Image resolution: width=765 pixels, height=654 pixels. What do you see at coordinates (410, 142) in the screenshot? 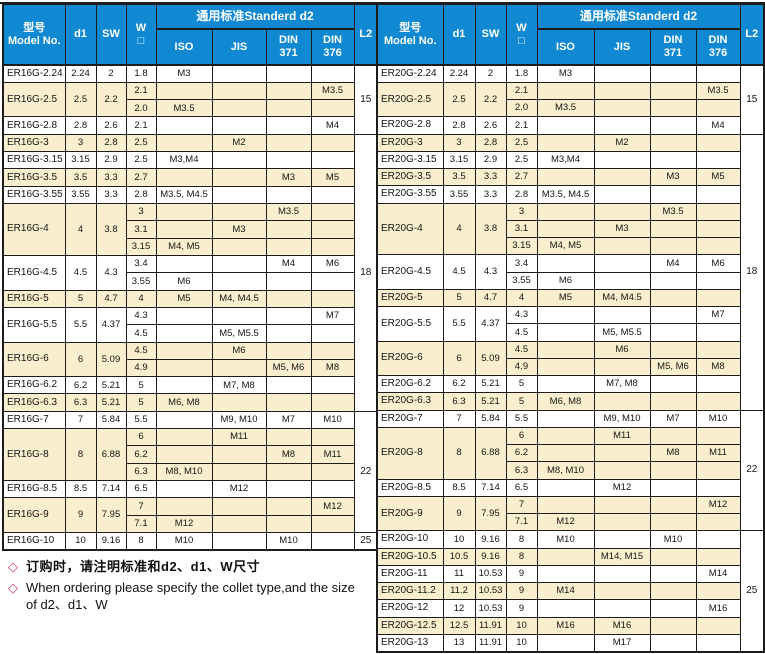
I see `model-cell: ER20G-3` at bounding box center [410, 142].